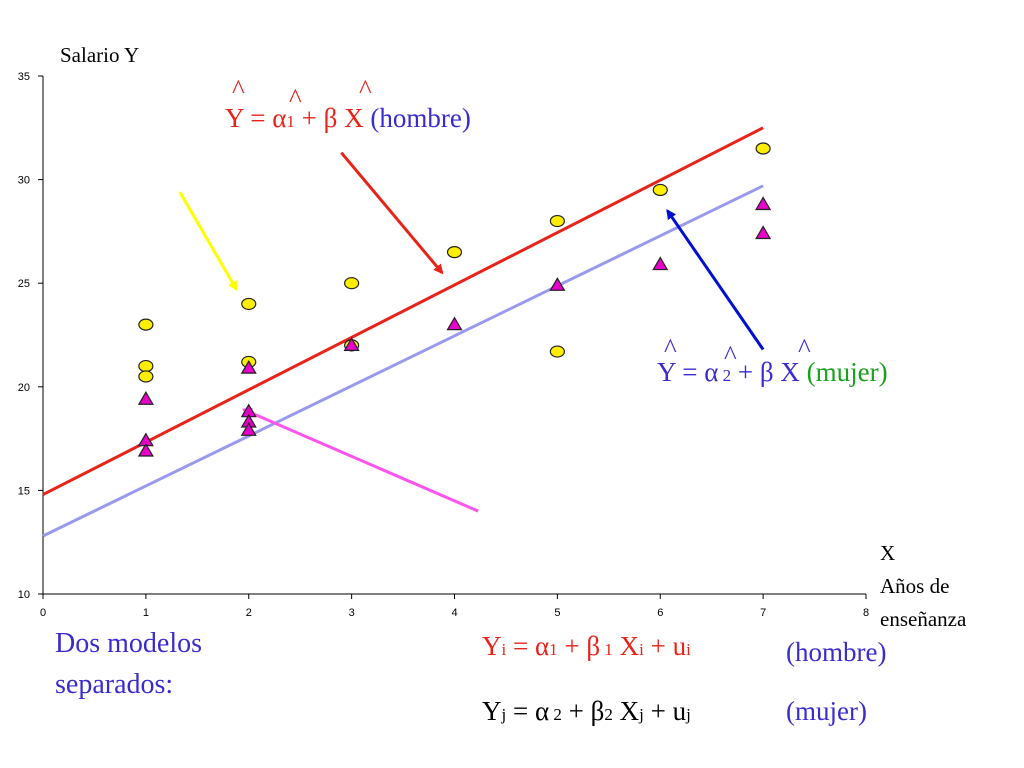  What do you see at coordinates (238, 89) in the screenshot?
I see `hat-y: ^` at bounding box center [238, 89].